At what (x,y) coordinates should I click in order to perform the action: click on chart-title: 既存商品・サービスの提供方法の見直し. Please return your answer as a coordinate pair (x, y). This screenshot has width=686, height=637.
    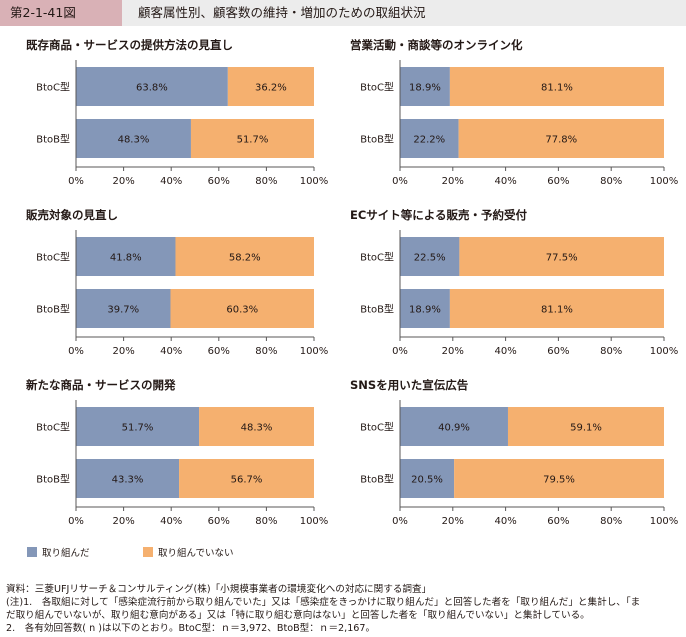
    Looking at the image, I should click on (129, 45).